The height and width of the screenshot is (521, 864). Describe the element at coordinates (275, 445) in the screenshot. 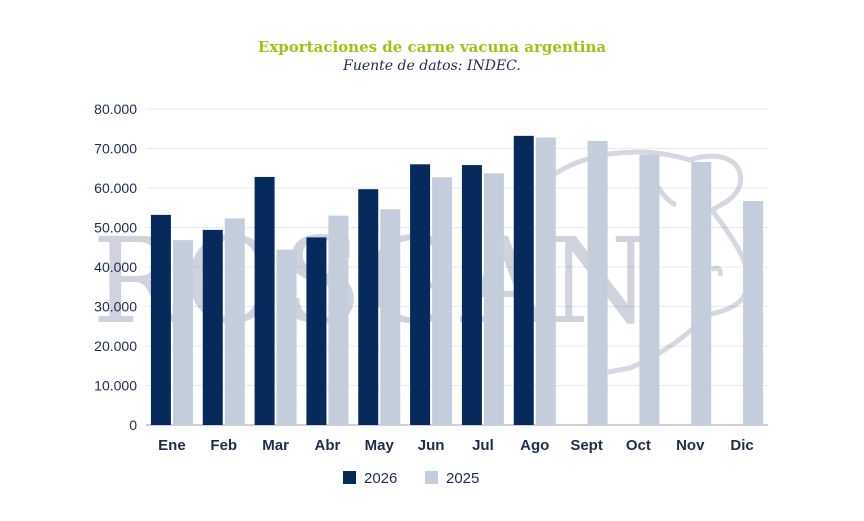

I see `x-tick-label: Mar` at that location.